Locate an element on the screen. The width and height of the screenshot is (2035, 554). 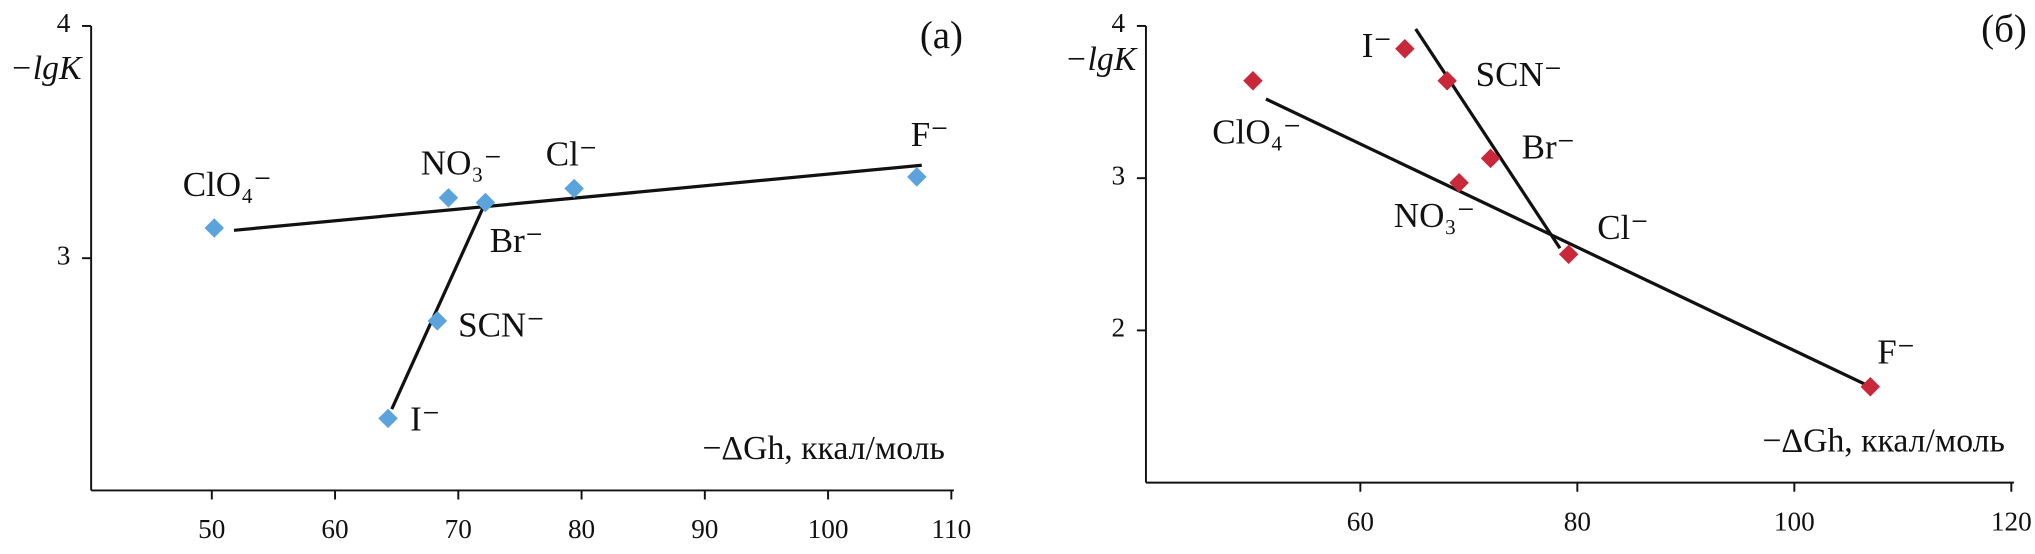
x-tick-label: 50 is located at coordinates (211, 529).